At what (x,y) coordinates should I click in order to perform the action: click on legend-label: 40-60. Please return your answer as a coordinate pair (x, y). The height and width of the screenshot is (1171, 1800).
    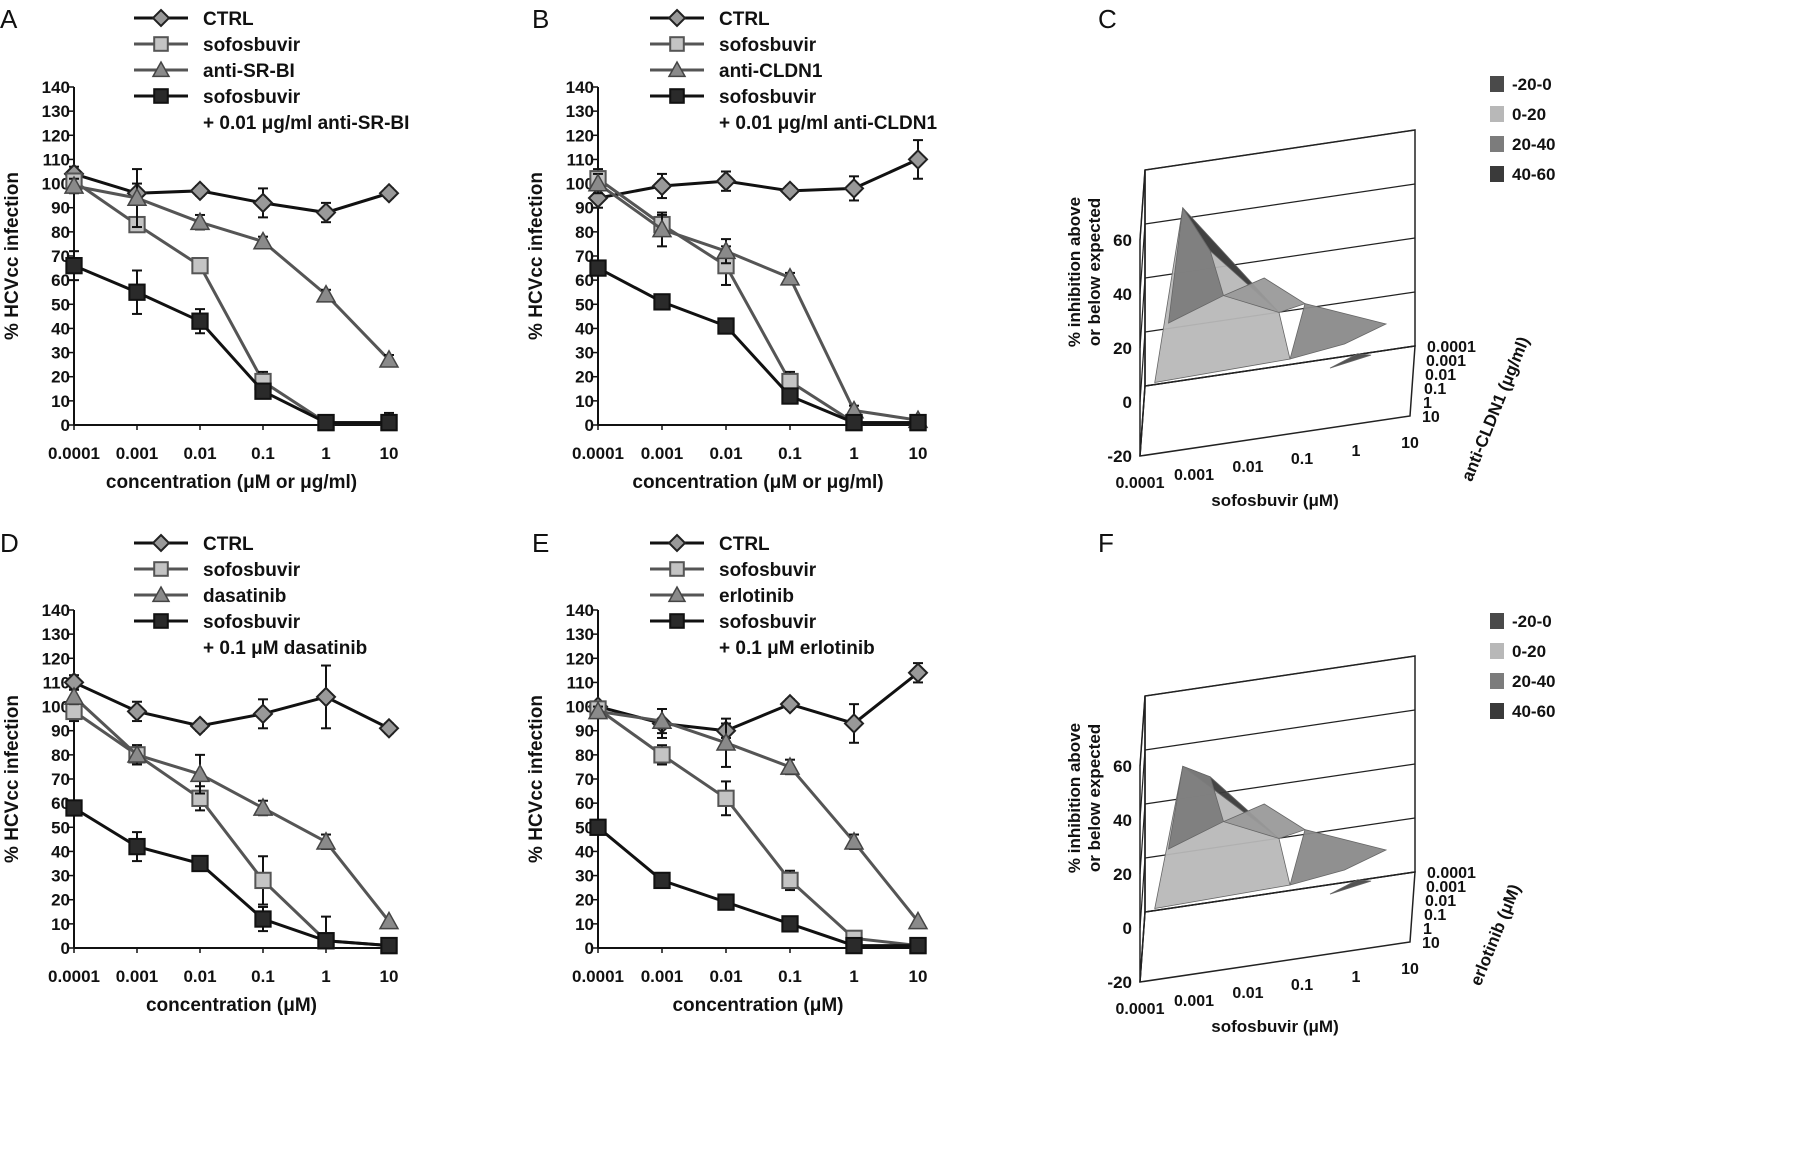
    Looking at the image, I should click on (1533, 711).